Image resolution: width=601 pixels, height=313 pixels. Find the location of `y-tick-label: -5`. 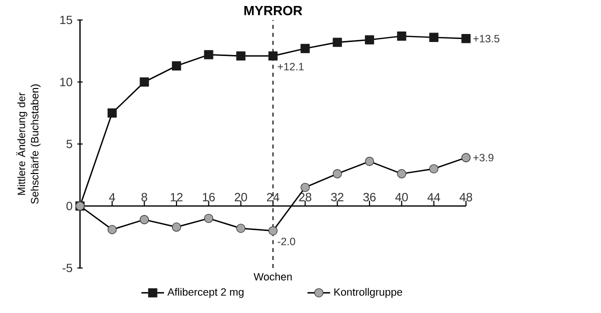

y-tick-label: -5 is located at coordinates (67, 268).